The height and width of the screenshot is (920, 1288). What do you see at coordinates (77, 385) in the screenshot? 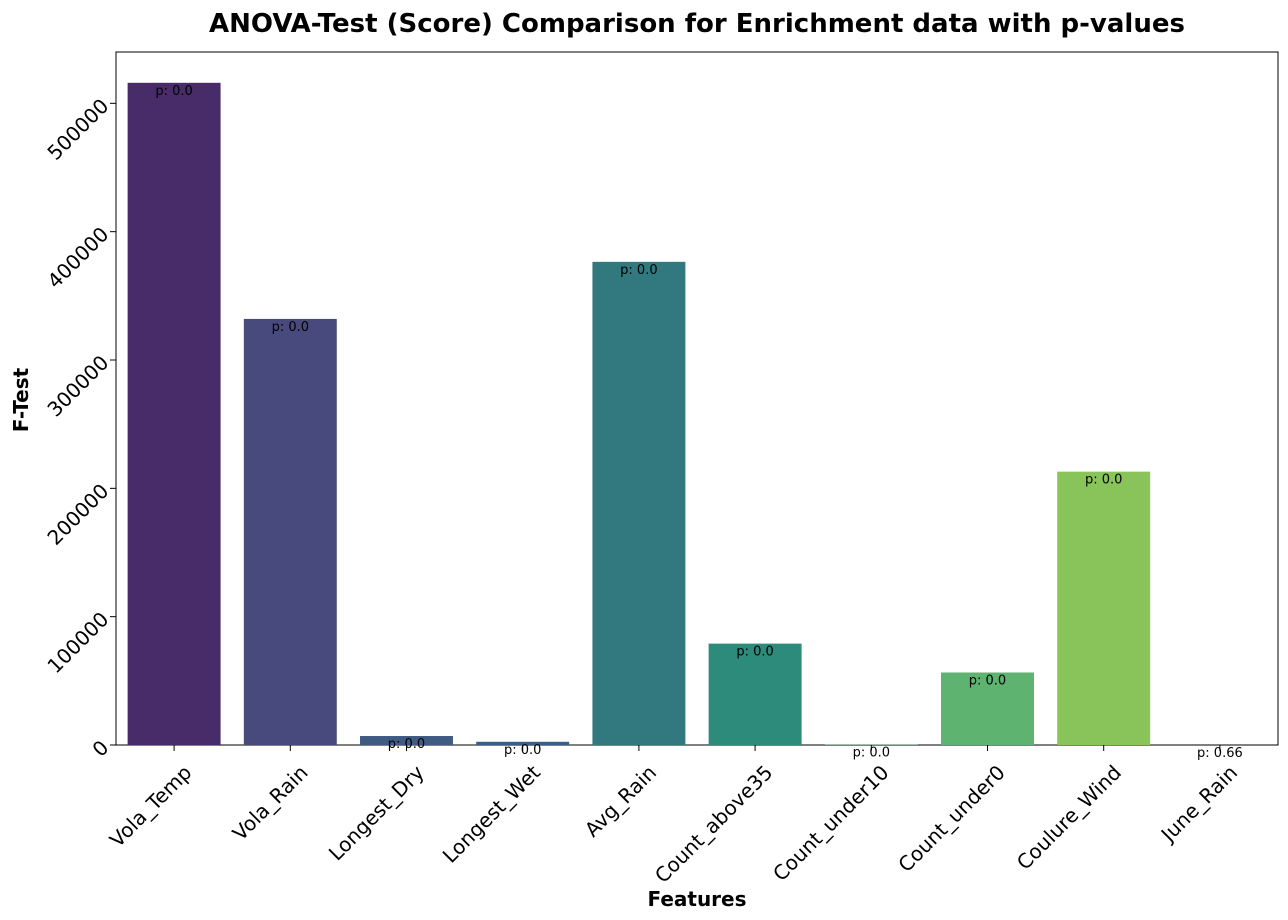
I see `y-tick-label: 300000` at bounding box center [77, 385].